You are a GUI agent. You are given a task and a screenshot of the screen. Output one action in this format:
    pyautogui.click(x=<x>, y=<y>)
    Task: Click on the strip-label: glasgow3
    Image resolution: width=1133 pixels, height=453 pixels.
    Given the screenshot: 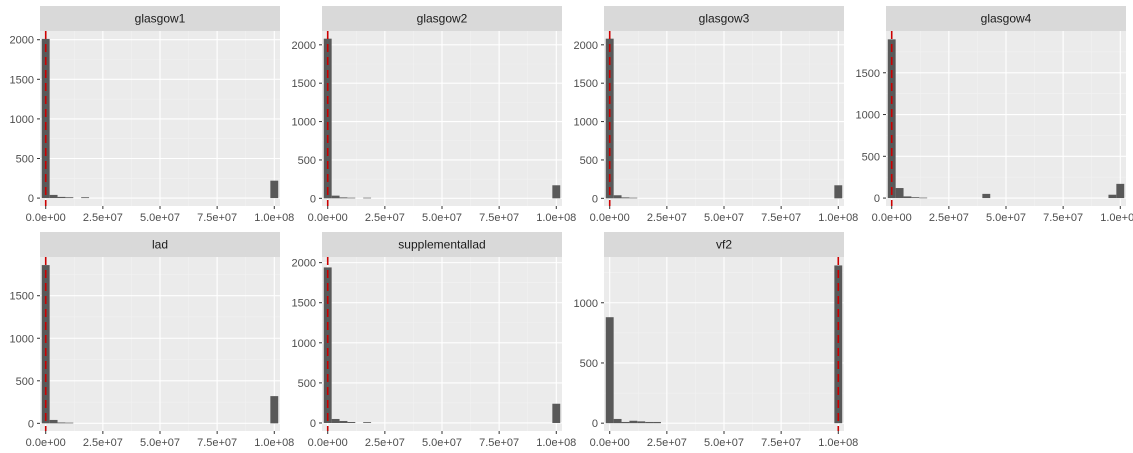 What is the action you would take?
    pyautogui.click(x=724, y=19)
    